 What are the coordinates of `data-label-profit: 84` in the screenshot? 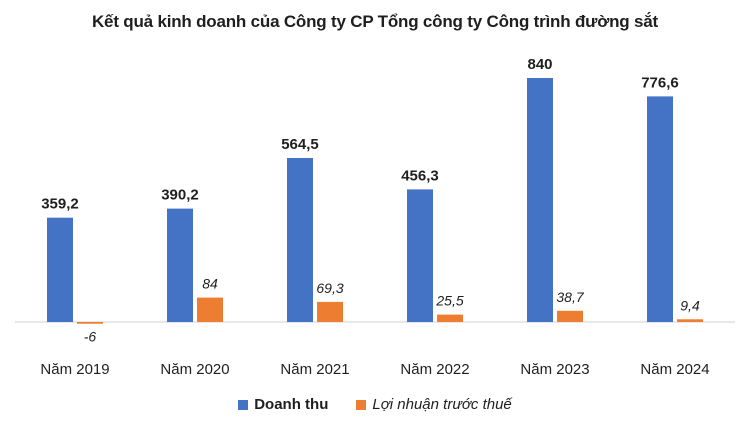 It's located at (210, 284).